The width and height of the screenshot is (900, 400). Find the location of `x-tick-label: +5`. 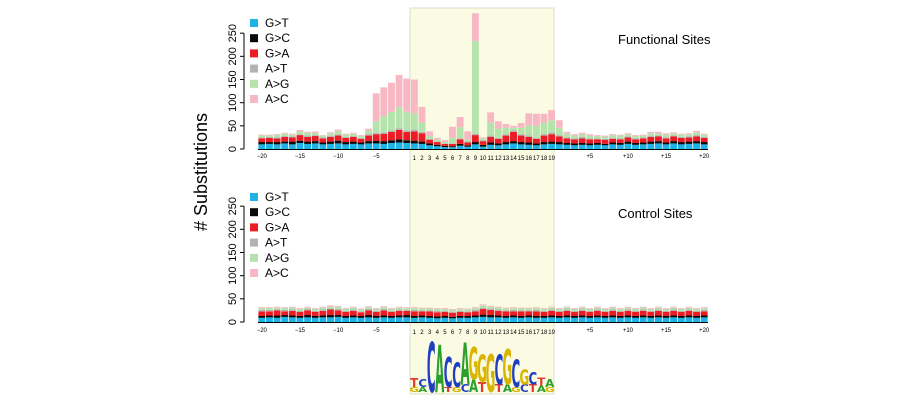

x-tick-label: +5 is located at coordinates (590, 331).